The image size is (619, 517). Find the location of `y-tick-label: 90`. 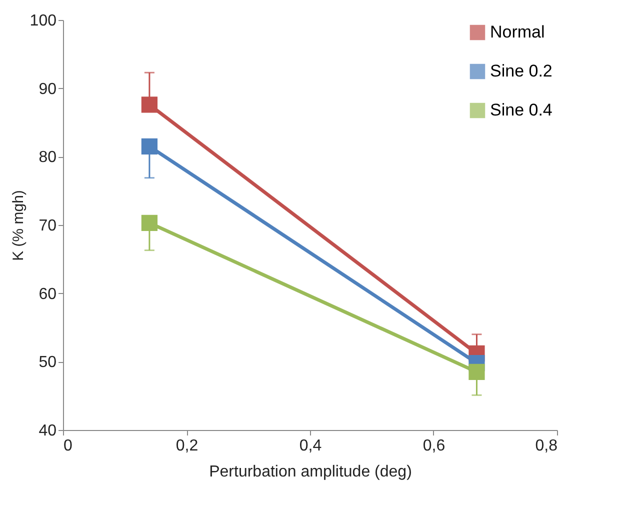

y-tick-label: 90 is located at coordinates (47, 89).